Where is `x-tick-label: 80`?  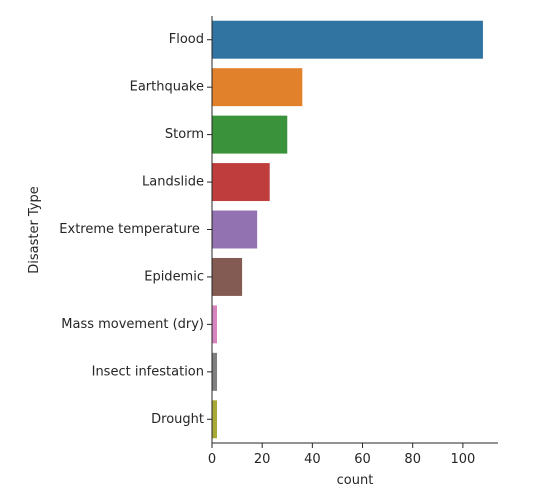 x-tick-label: 80 is located at coordinates (412, 459).